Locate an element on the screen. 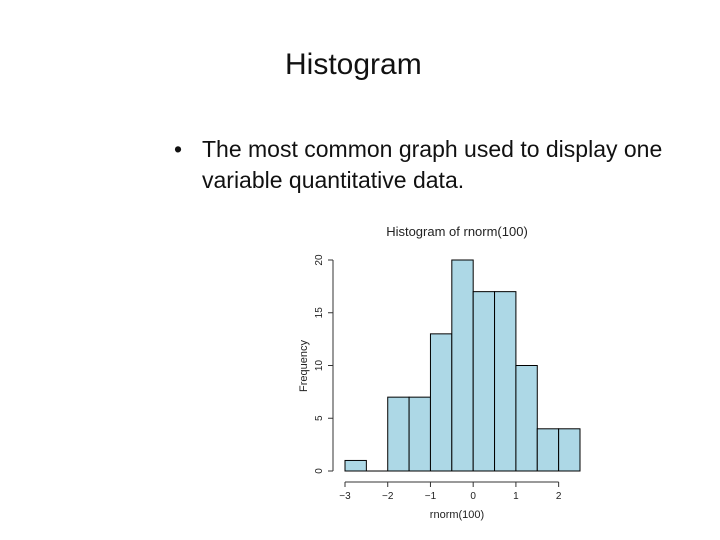 The image size is (720, 540). chart-ylabel: Frequency is located at coordinates (304, 366).